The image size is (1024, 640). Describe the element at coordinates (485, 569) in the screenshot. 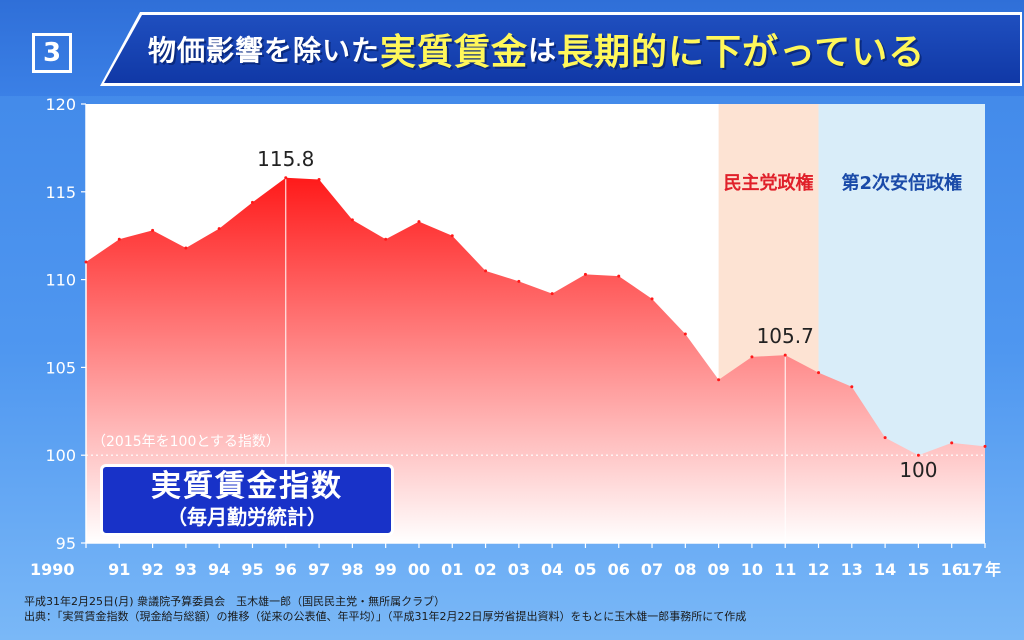

I see `x-tick-label: 02` at that location.